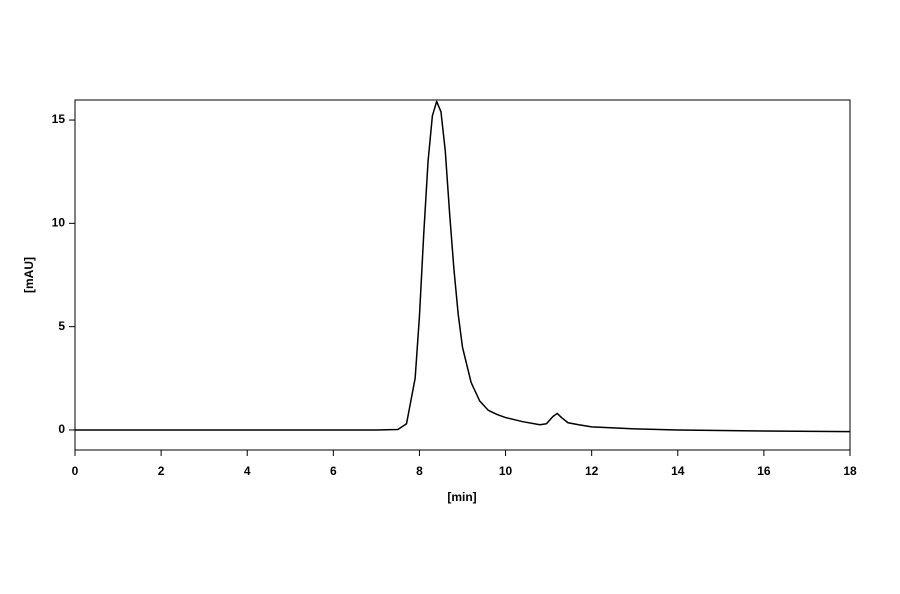  I want to click on x-tick-label: 14, so click(678, 471).